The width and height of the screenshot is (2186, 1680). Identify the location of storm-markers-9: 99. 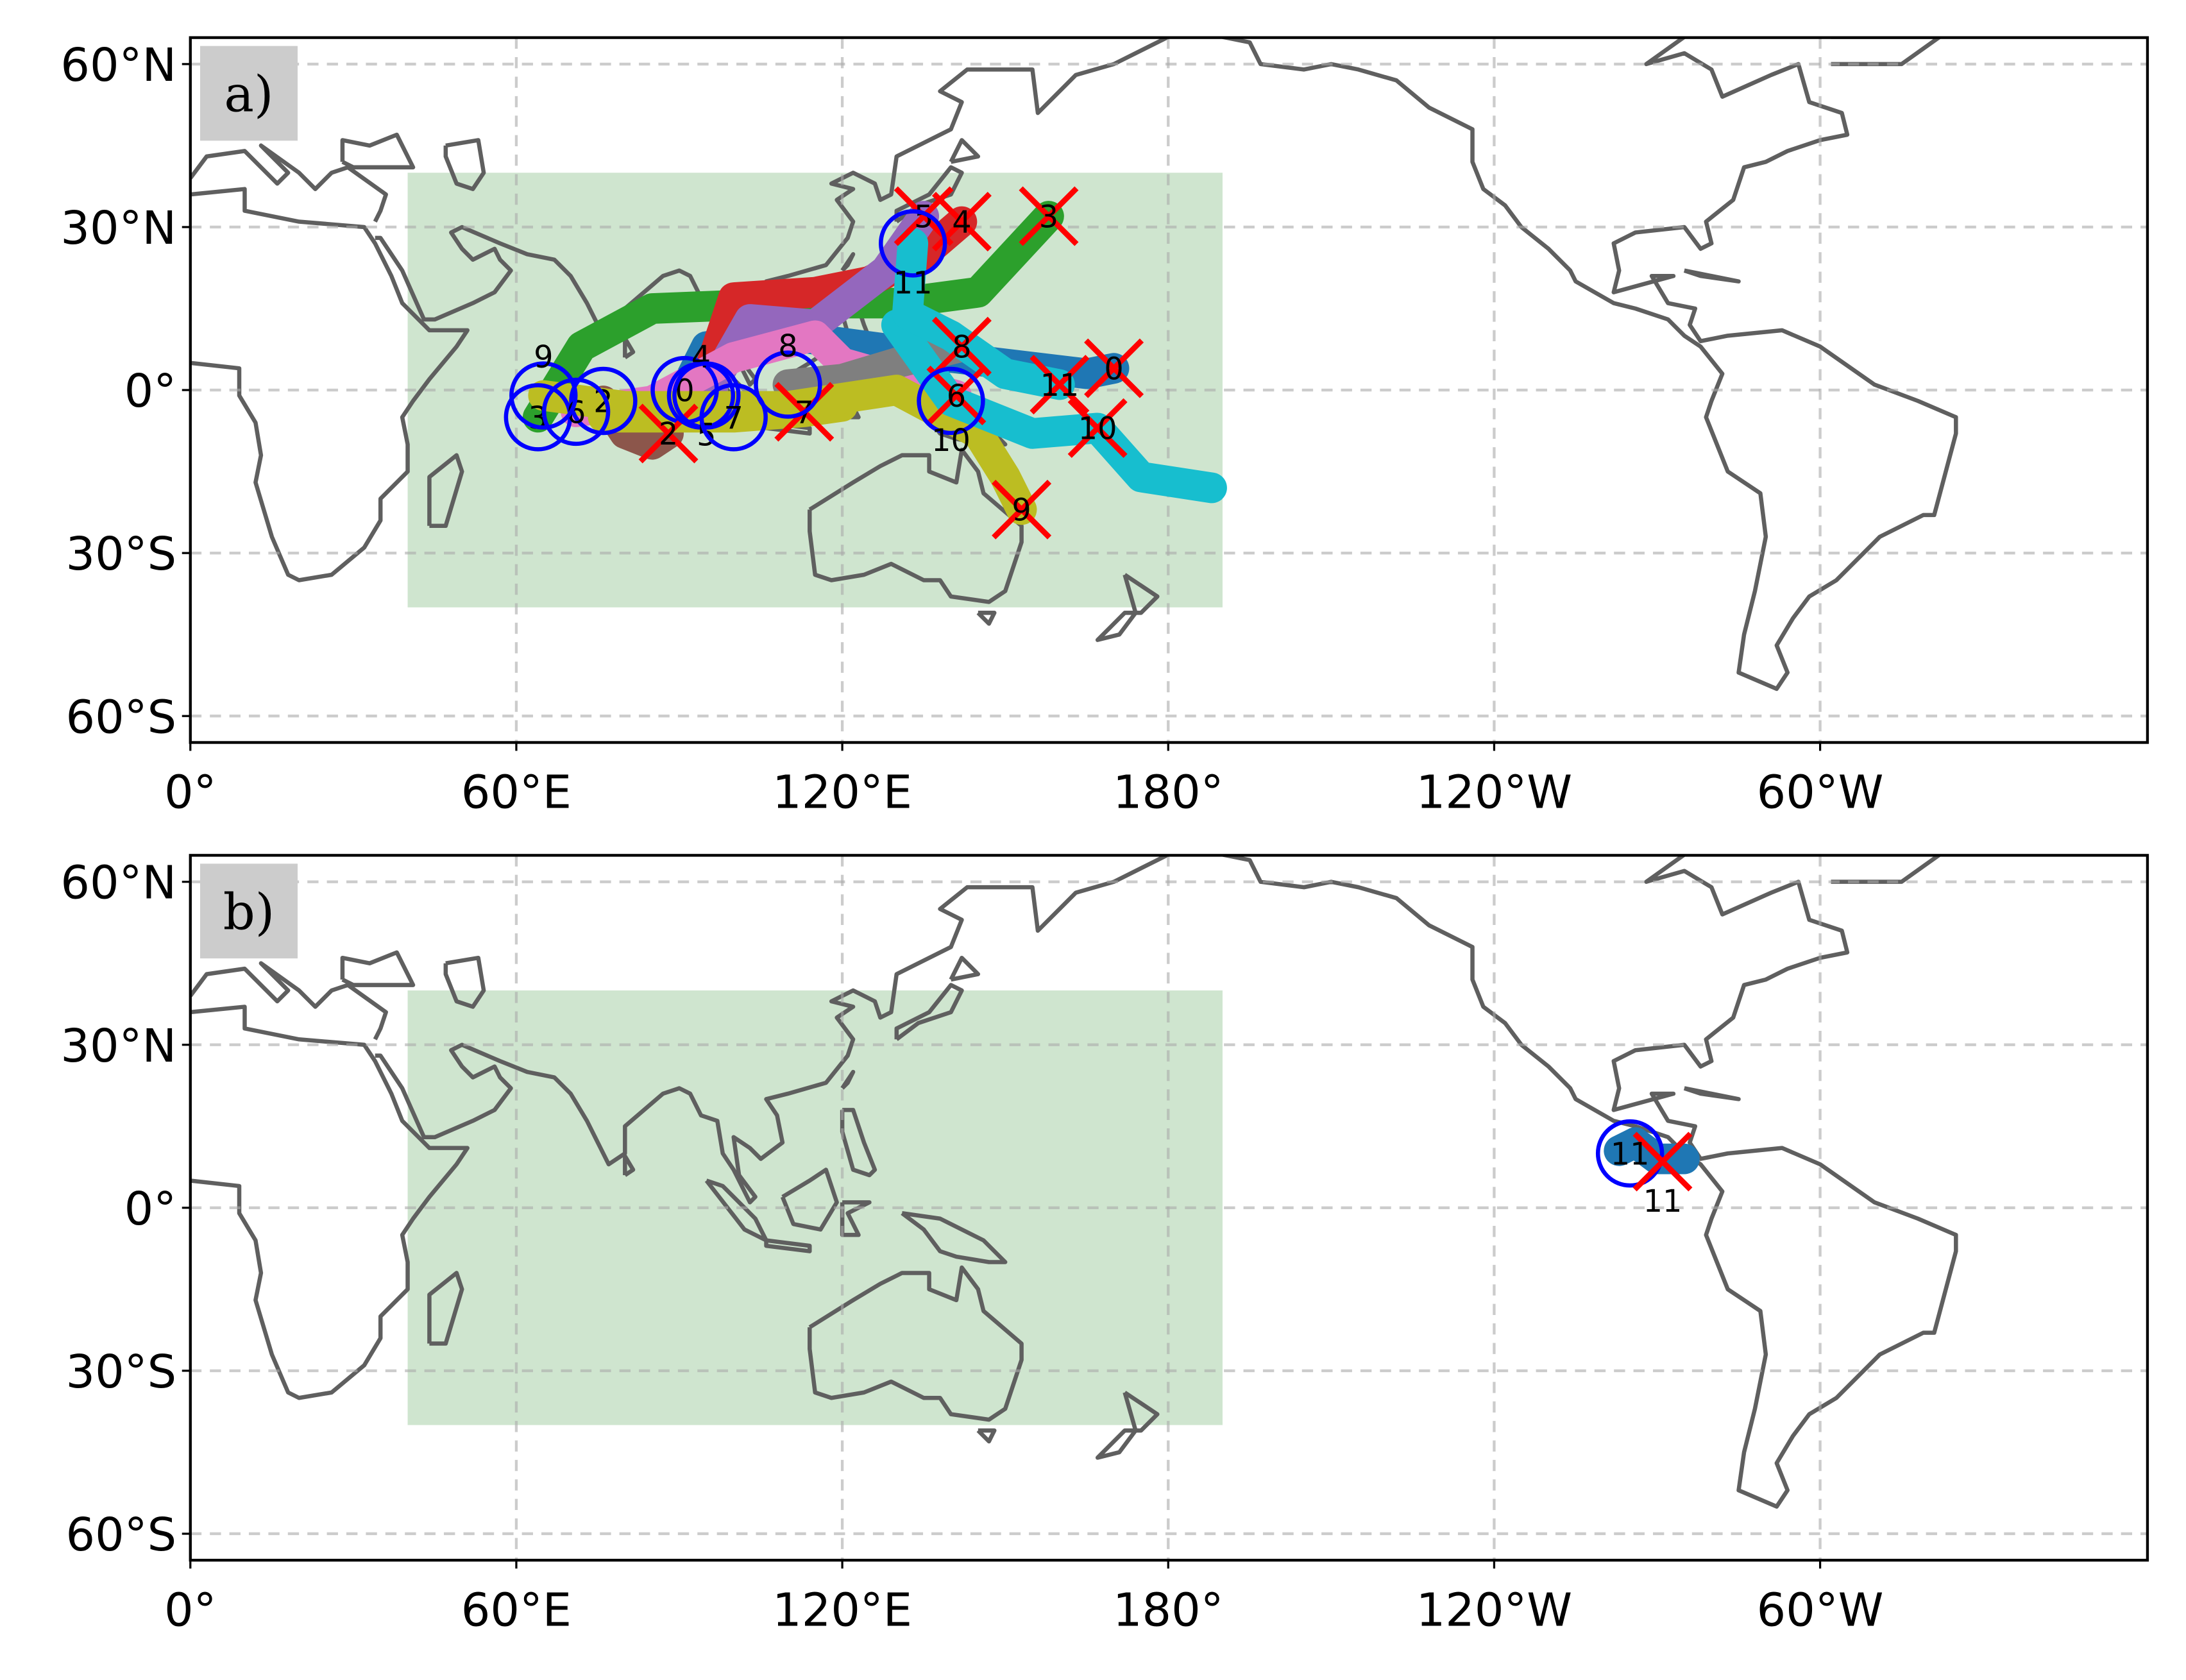
(780, 440).